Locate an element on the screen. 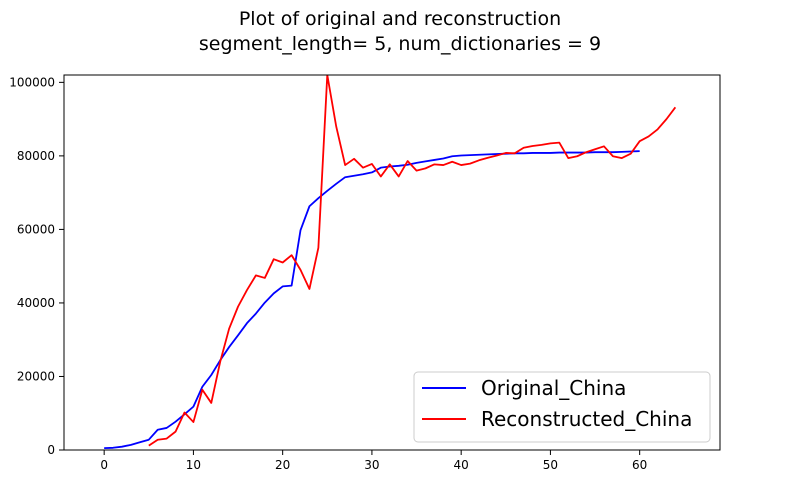 This screenshot has height=500, width=800. legend-box is located at coordinates (562, 407).